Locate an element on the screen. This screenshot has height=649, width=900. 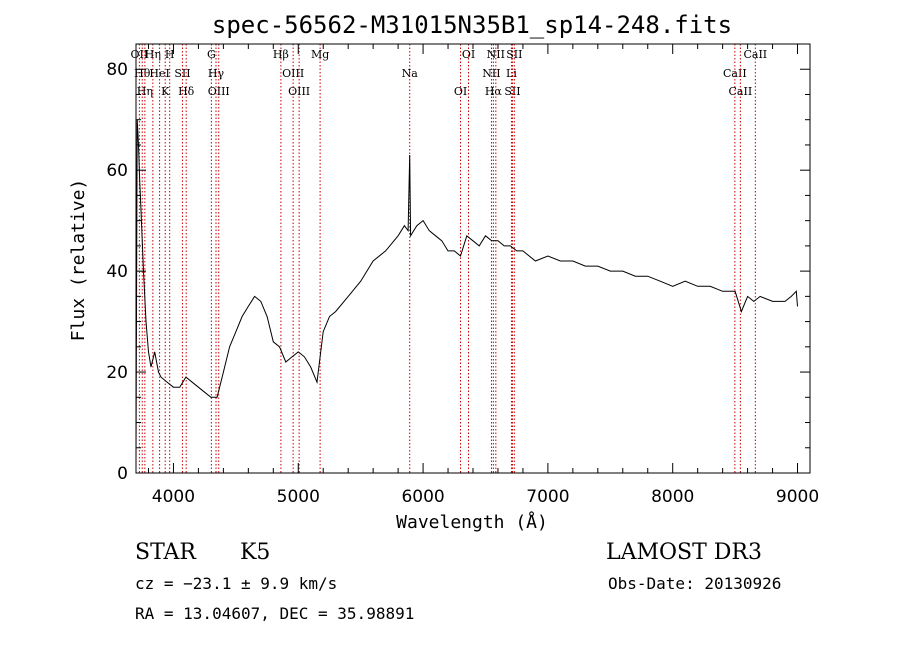
y-tick-label: 60 is located at coordinates (117, 171).